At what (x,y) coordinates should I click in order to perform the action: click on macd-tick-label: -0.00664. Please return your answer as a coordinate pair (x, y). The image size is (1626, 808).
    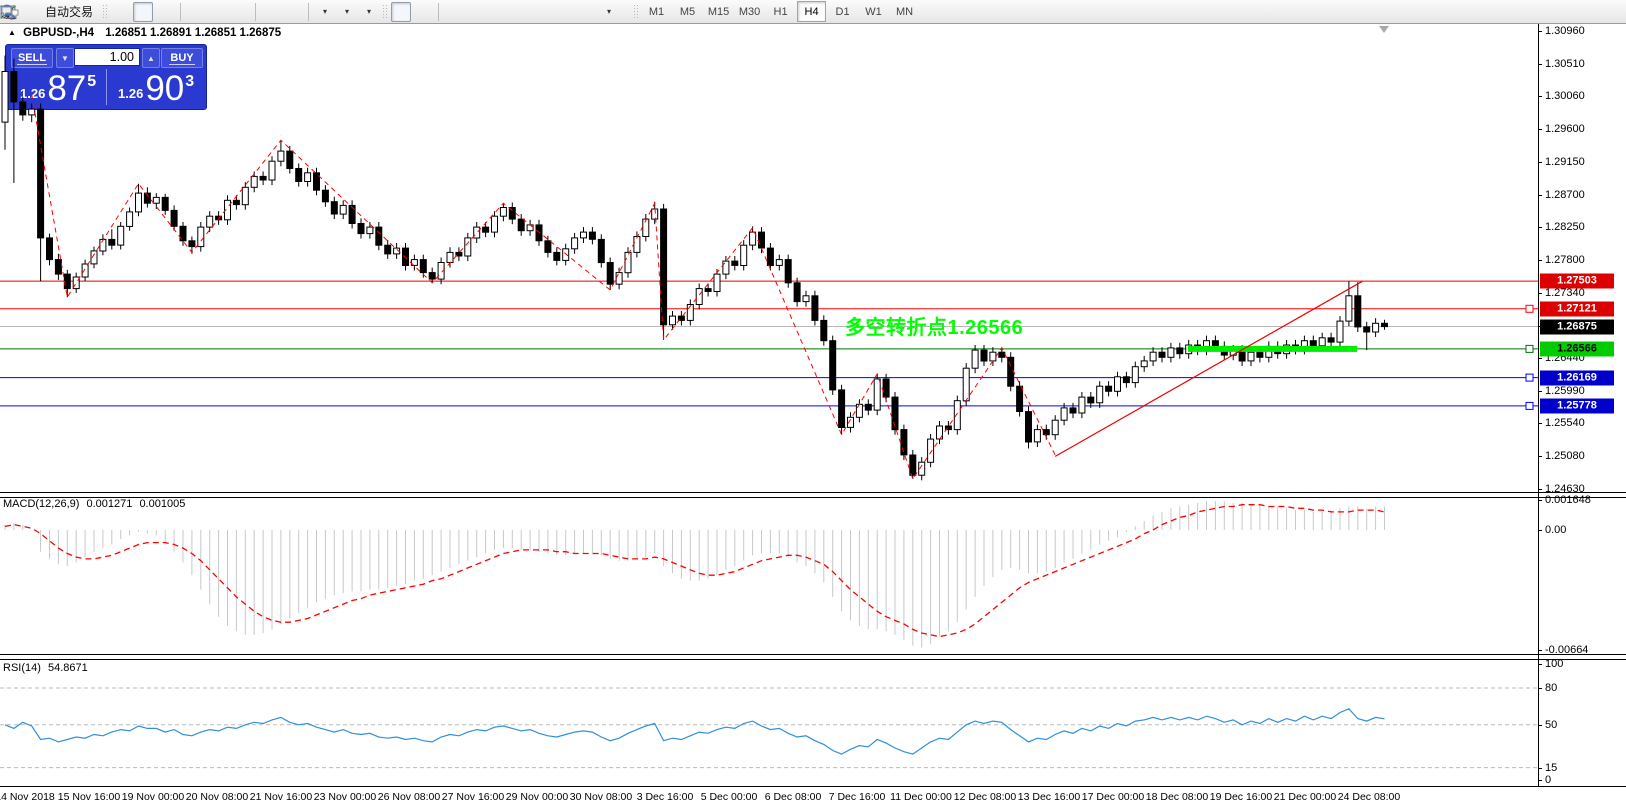
    Looking at the image, I should click on (1567, 650).